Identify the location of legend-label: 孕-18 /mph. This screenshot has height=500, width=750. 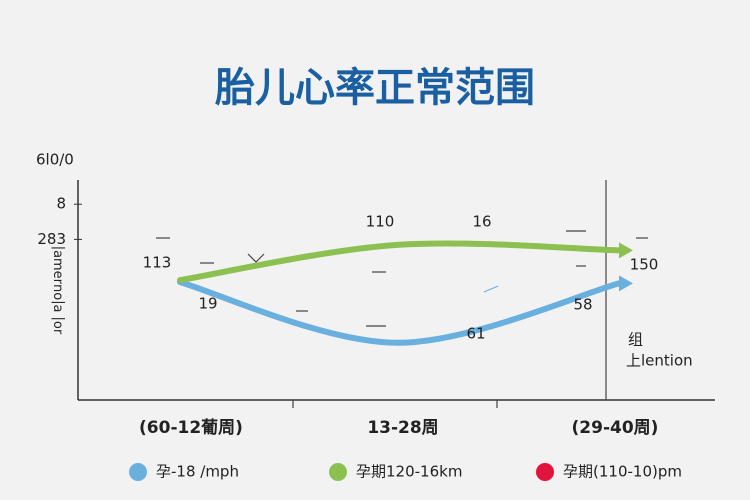
(197, 472).